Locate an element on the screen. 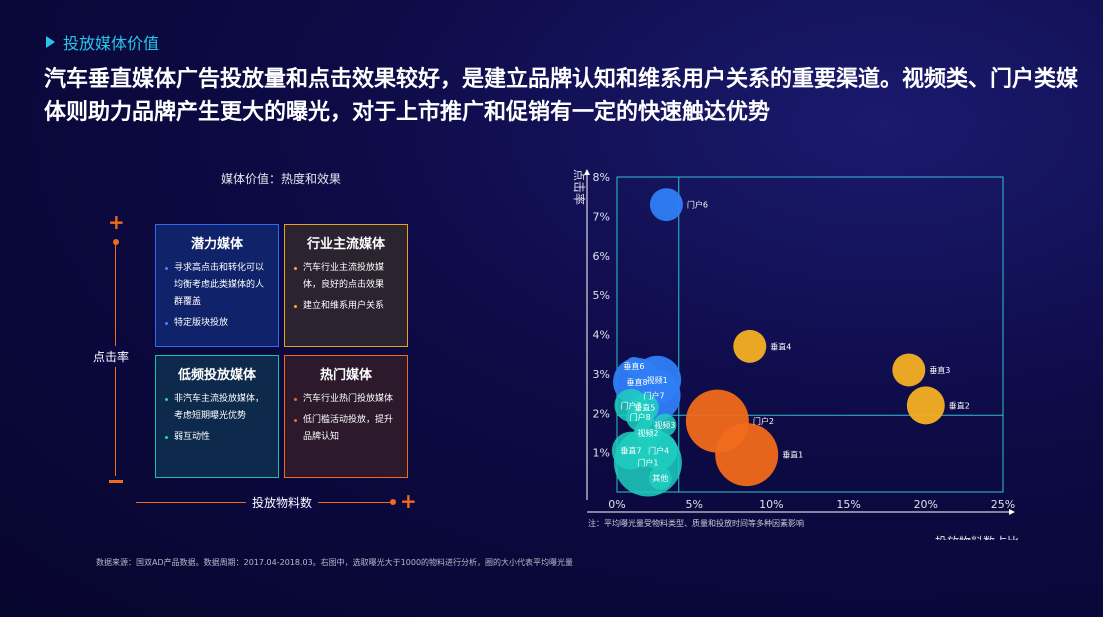 This screenshot has height=617, width=1103. data-label: 垂直2 is located at coordinates (959, 405).